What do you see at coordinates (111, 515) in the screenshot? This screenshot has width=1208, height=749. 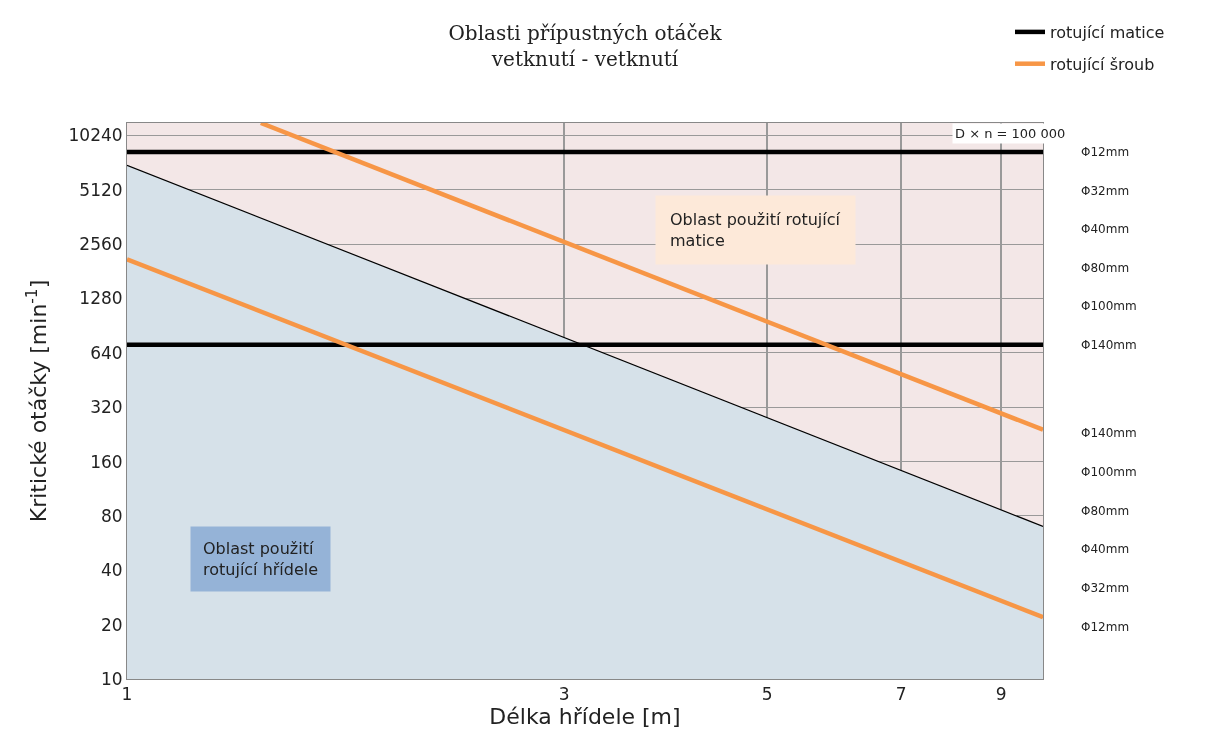 I see `y-tick-label: 80` at bounding box center [111, 515].